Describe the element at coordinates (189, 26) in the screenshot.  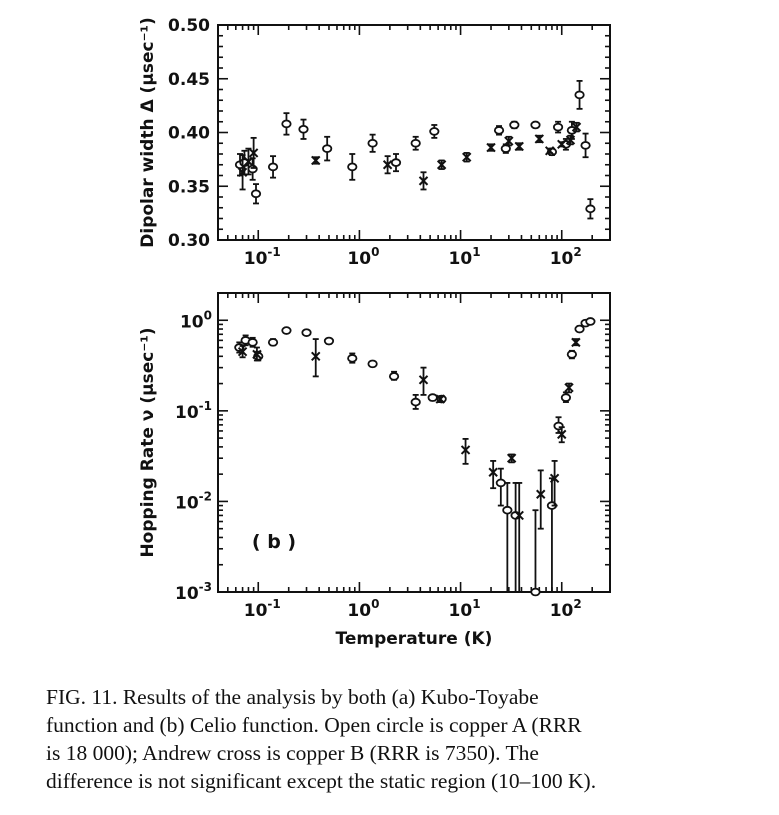
I see `y-tick-label: 0.50` at that location.